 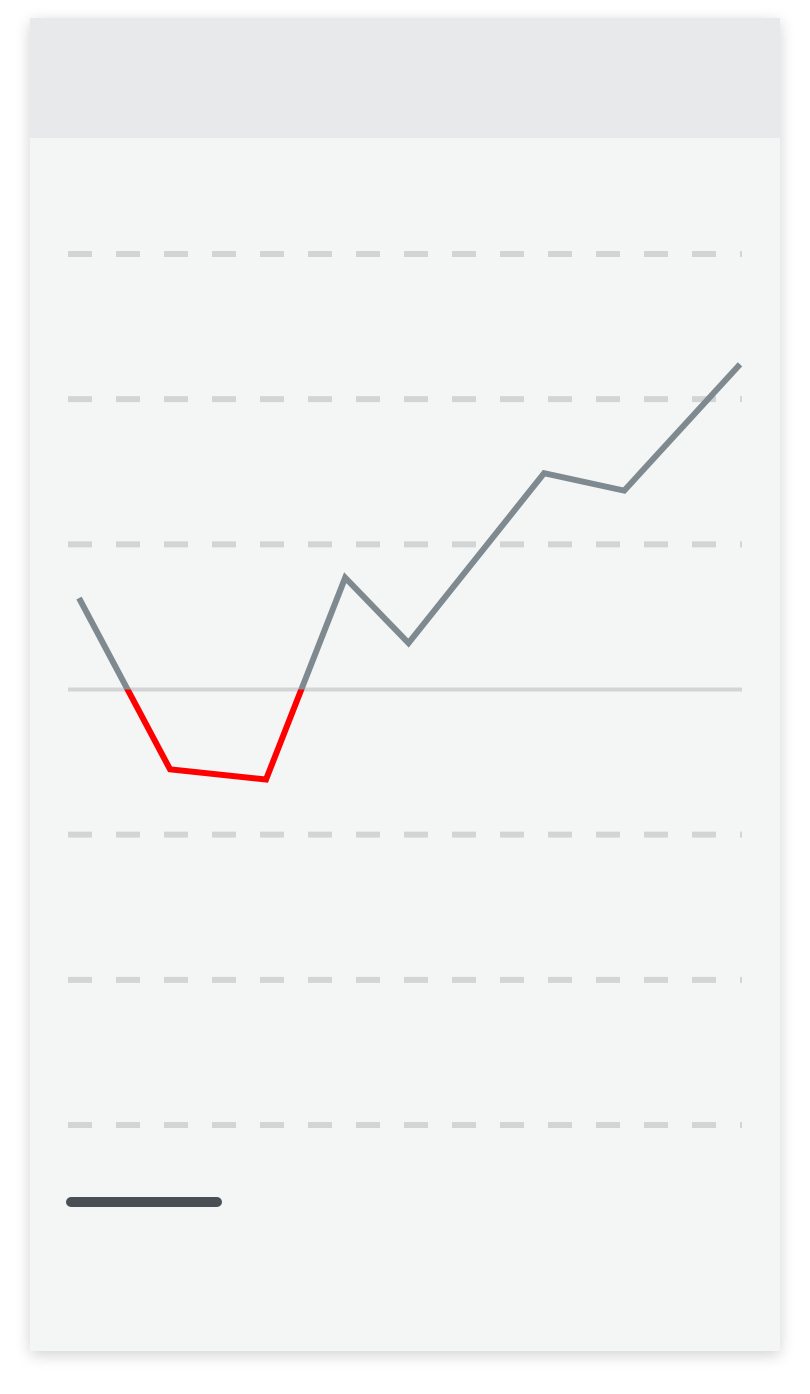 What do you see at coordinates (144, 1202) in the screenshot?
I see `text-placeholder` at bounding box center [144, 1202].